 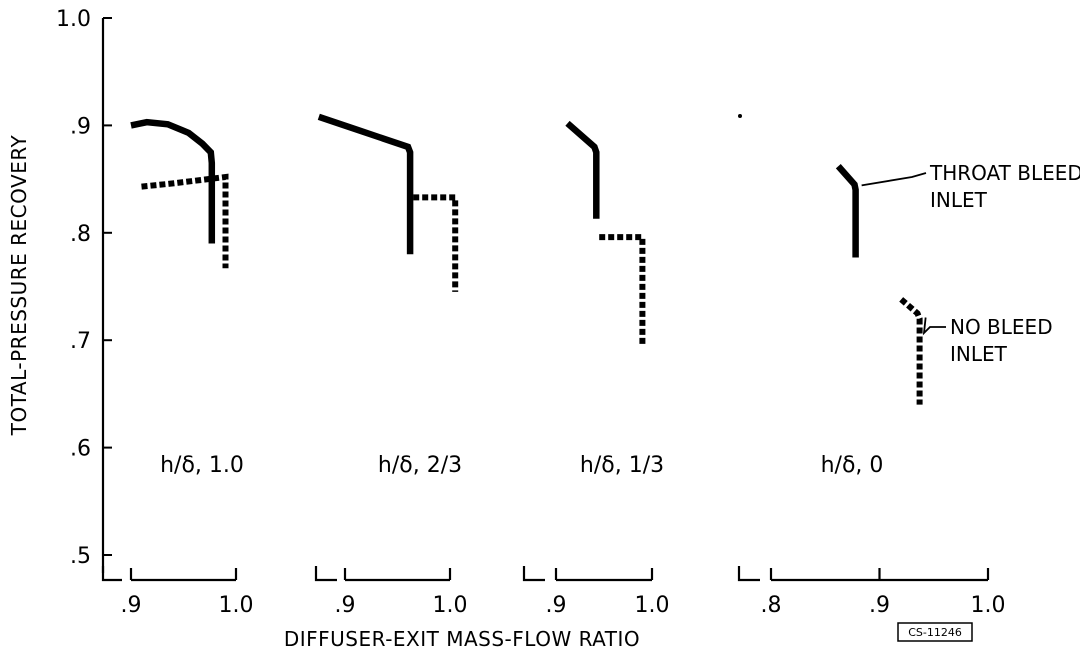 What do you see at coordinates (622, 465) in the screenshot?
I see `panel-label: h/δ, 1/3` at bounding box center [622, 465].